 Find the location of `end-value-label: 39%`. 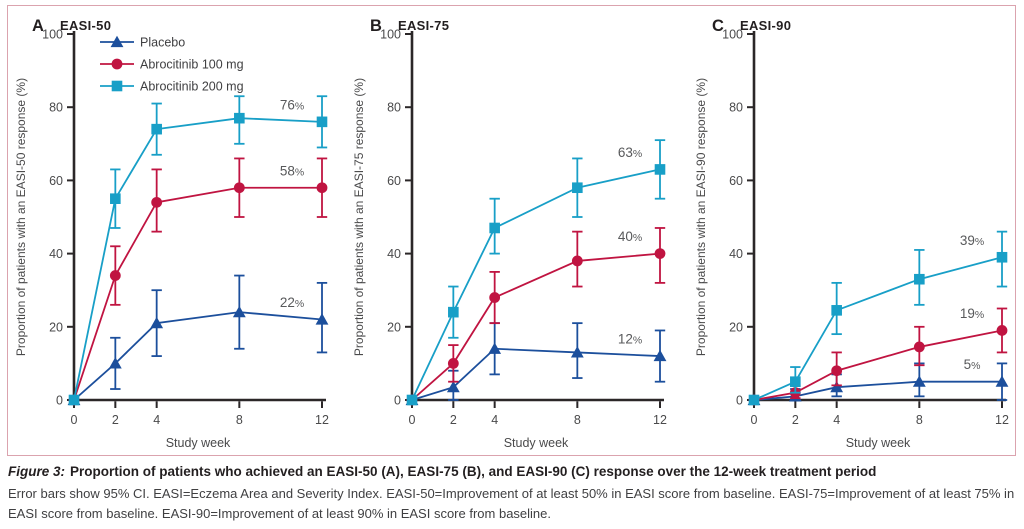

end-value-label: 39% is located at coordinates (972, 240).